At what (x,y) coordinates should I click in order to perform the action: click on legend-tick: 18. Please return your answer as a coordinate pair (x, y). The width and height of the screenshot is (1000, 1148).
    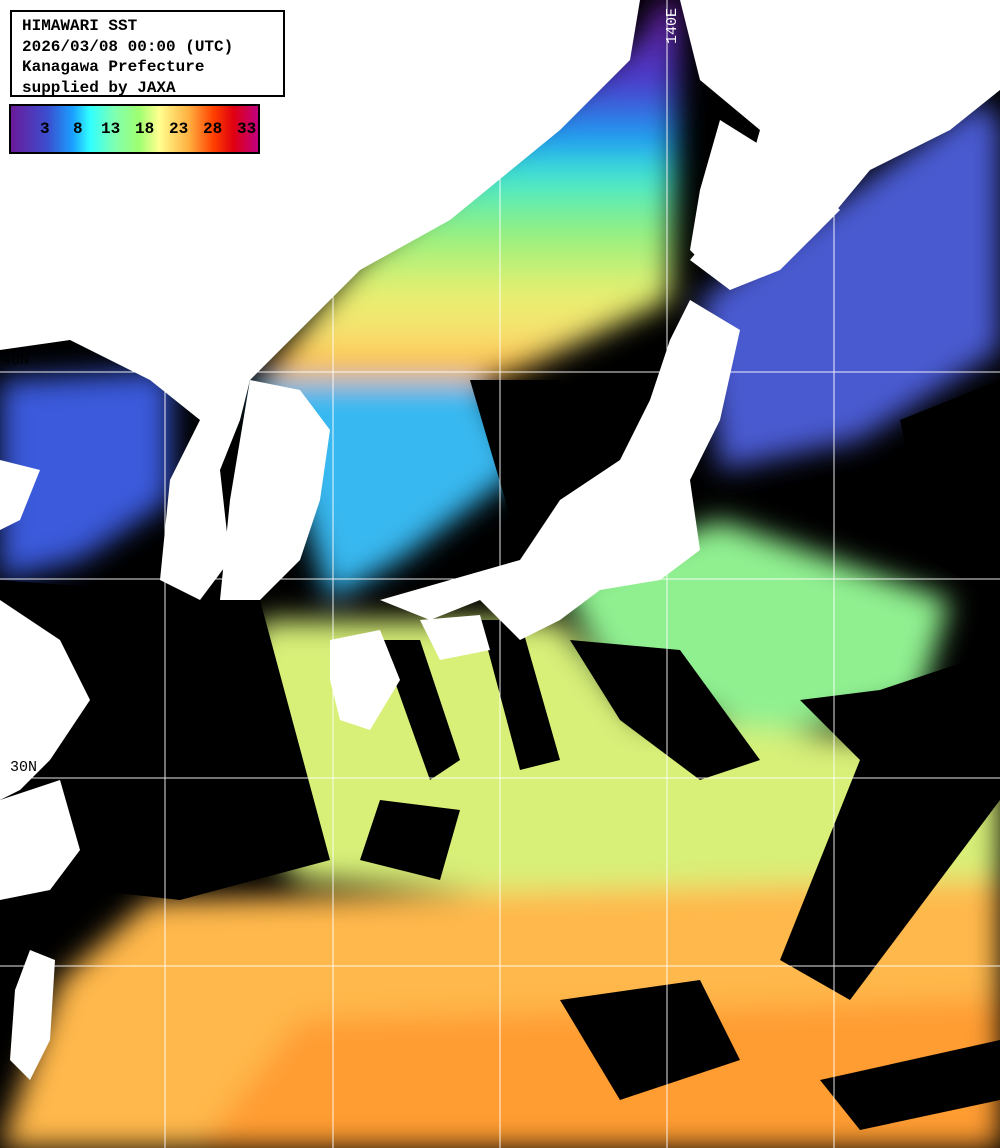
    Looking at the image, I should click on (145, 129).